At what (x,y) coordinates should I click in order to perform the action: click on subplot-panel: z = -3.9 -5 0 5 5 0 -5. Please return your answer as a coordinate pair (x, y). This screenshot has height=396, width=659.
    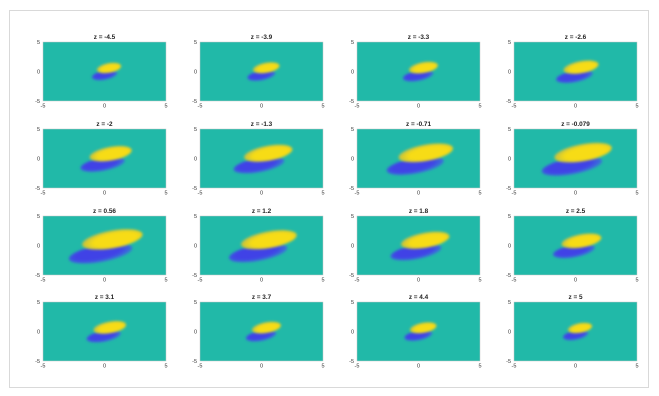
    Looking at the image, I should click on (258, 72).